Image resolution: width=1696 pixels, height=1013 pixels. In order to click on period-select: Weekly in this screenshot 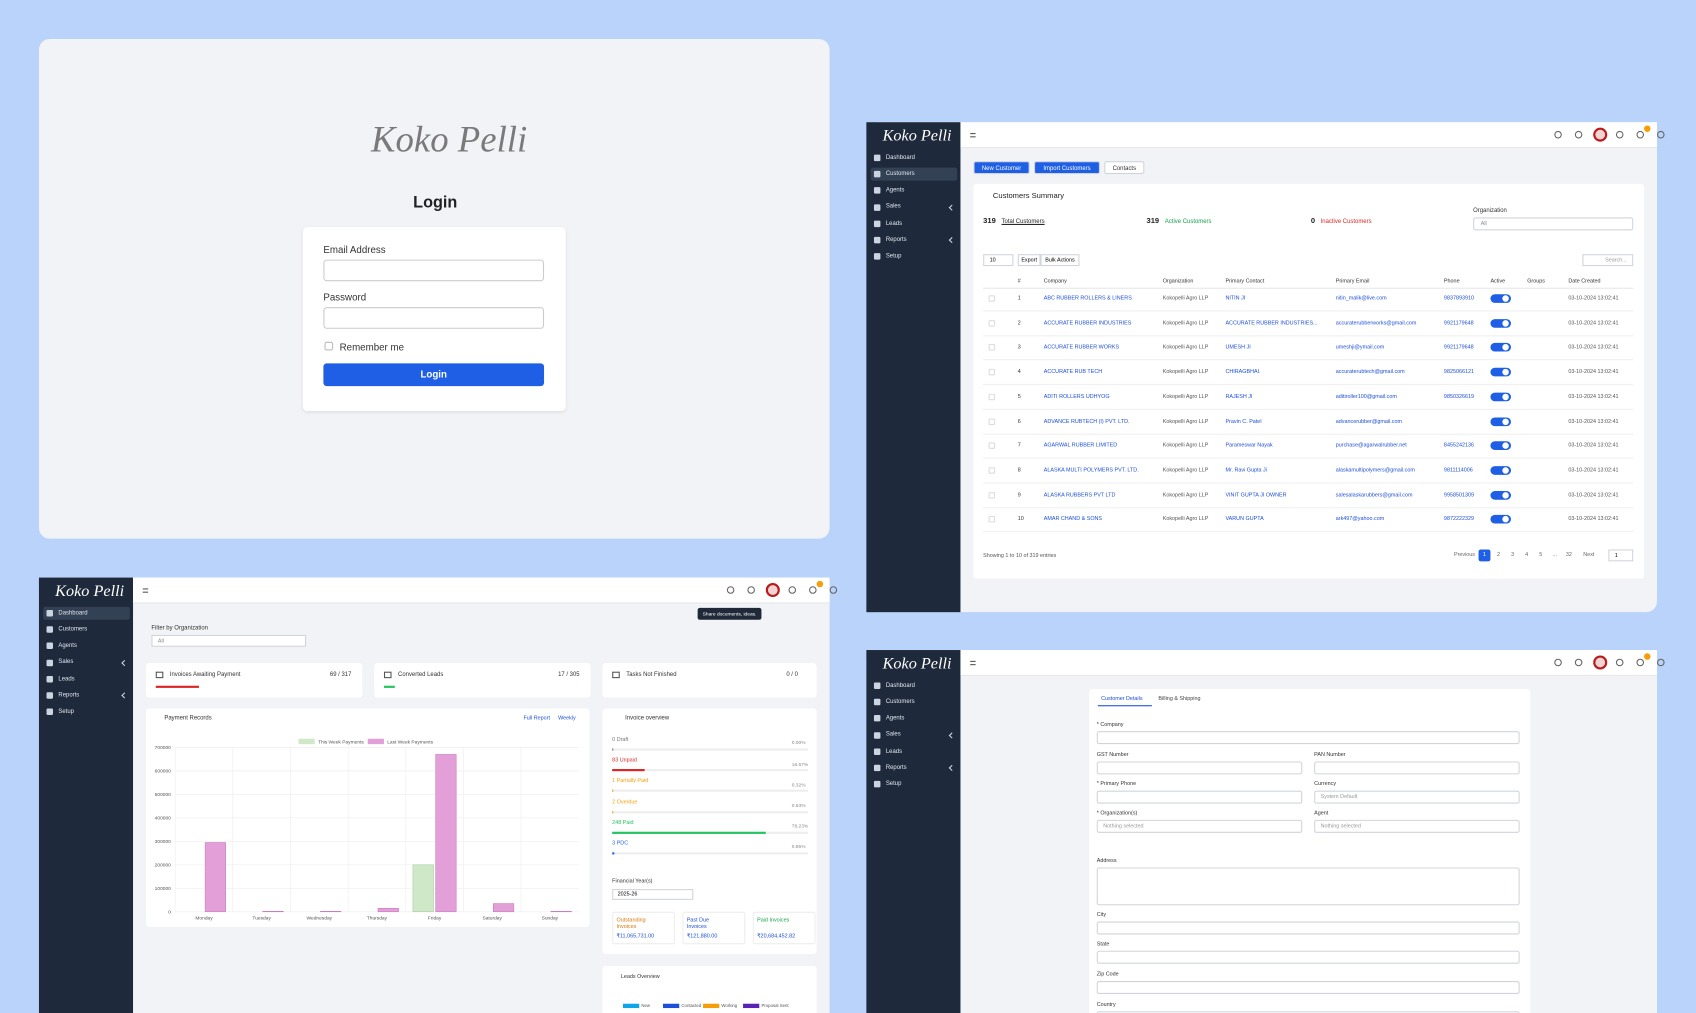, I will do `click(567, 718)`.